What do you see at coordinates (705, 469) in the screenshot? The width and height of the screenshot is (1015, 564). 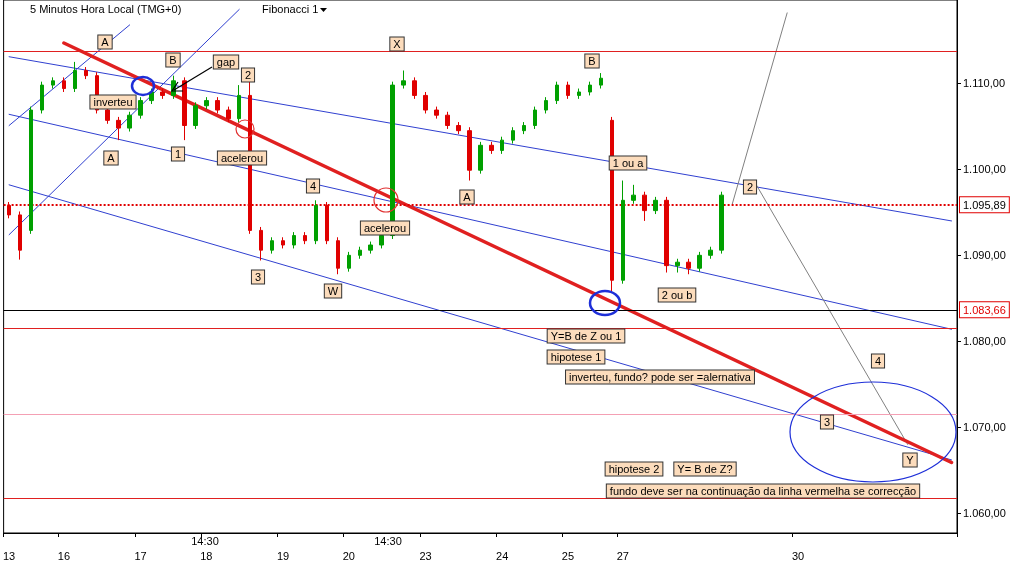 I see `annotation: Y= B de Z?` at bounding box center [705, 469].